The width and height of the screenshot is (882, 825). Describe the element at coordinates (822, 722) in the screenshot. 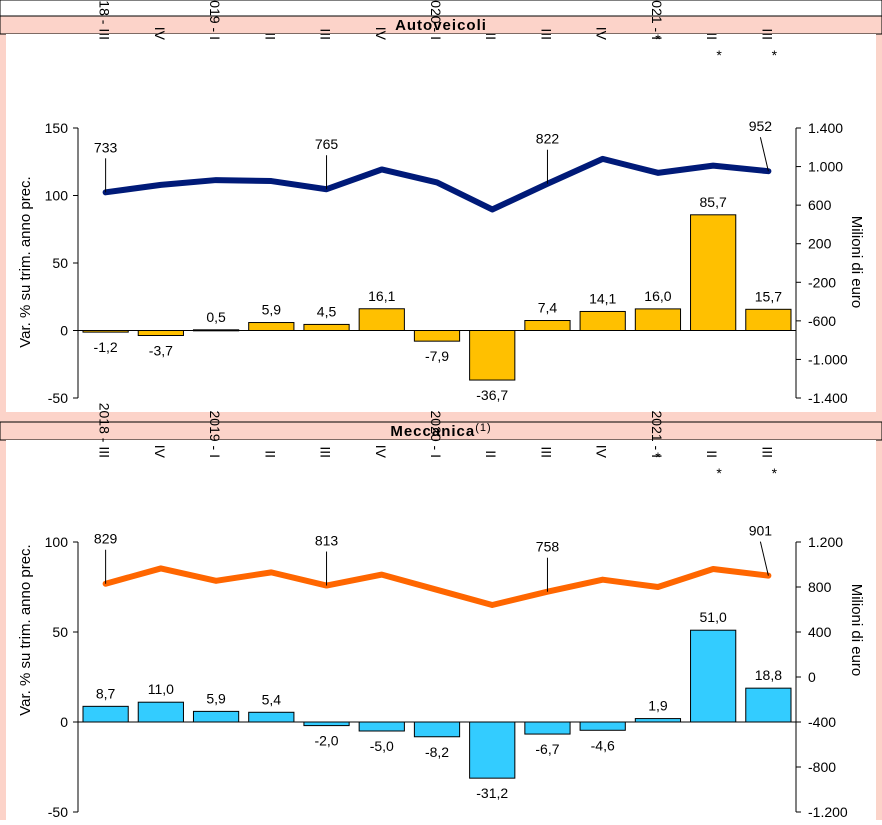

I see `y2-tick-label: -400` at that location.